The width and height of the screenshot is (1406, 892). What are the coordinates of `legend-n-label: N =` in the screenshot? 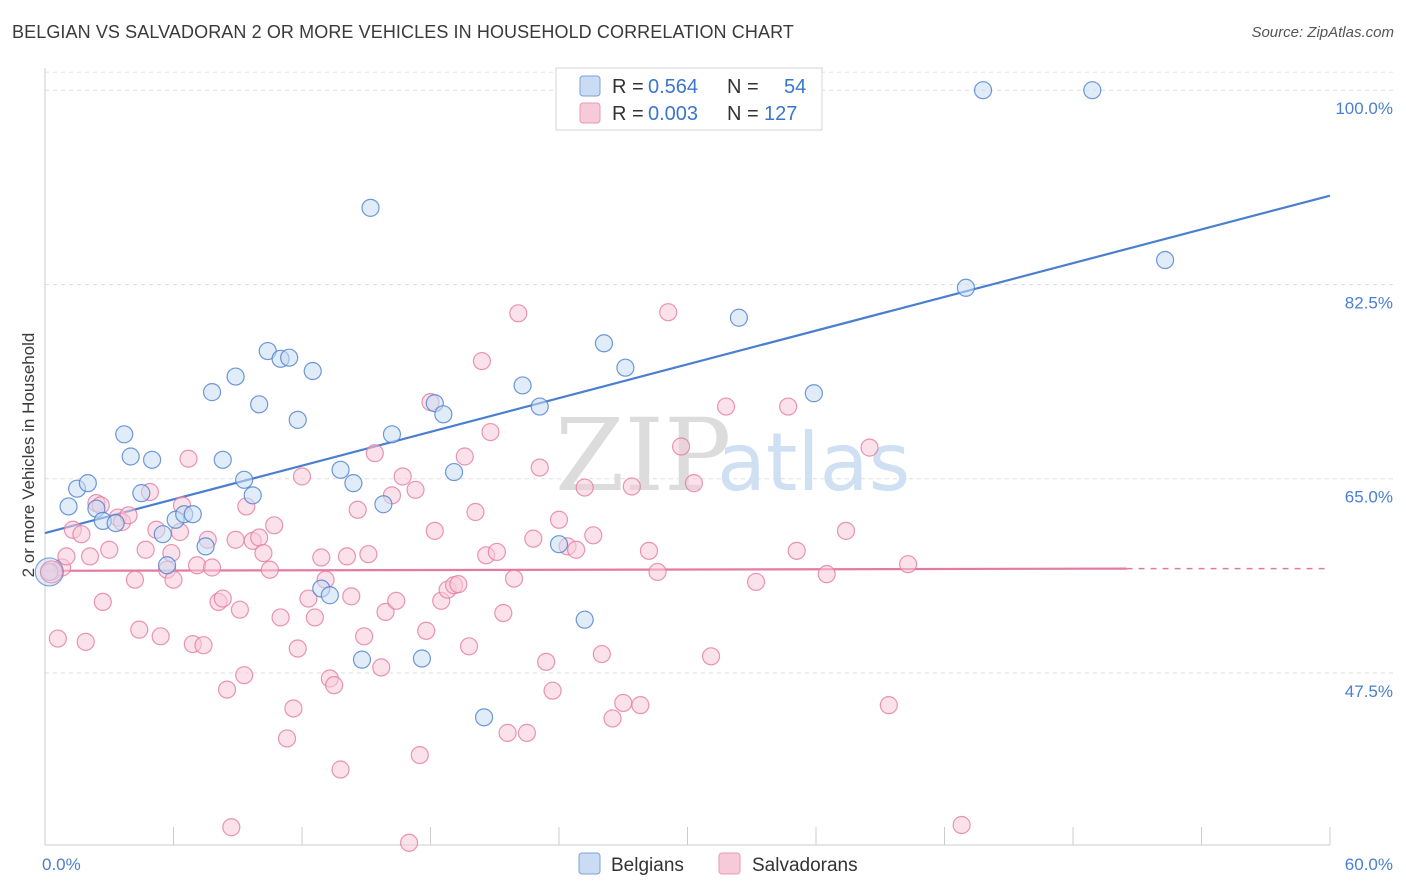 It's located at (743, 114).